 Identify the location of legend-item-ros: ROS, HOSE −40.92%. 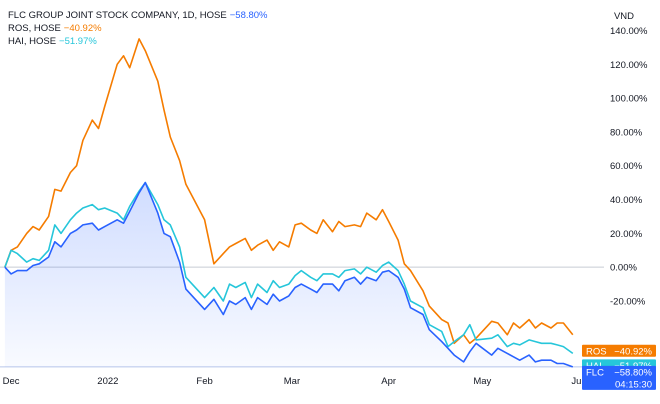
(138, 28).